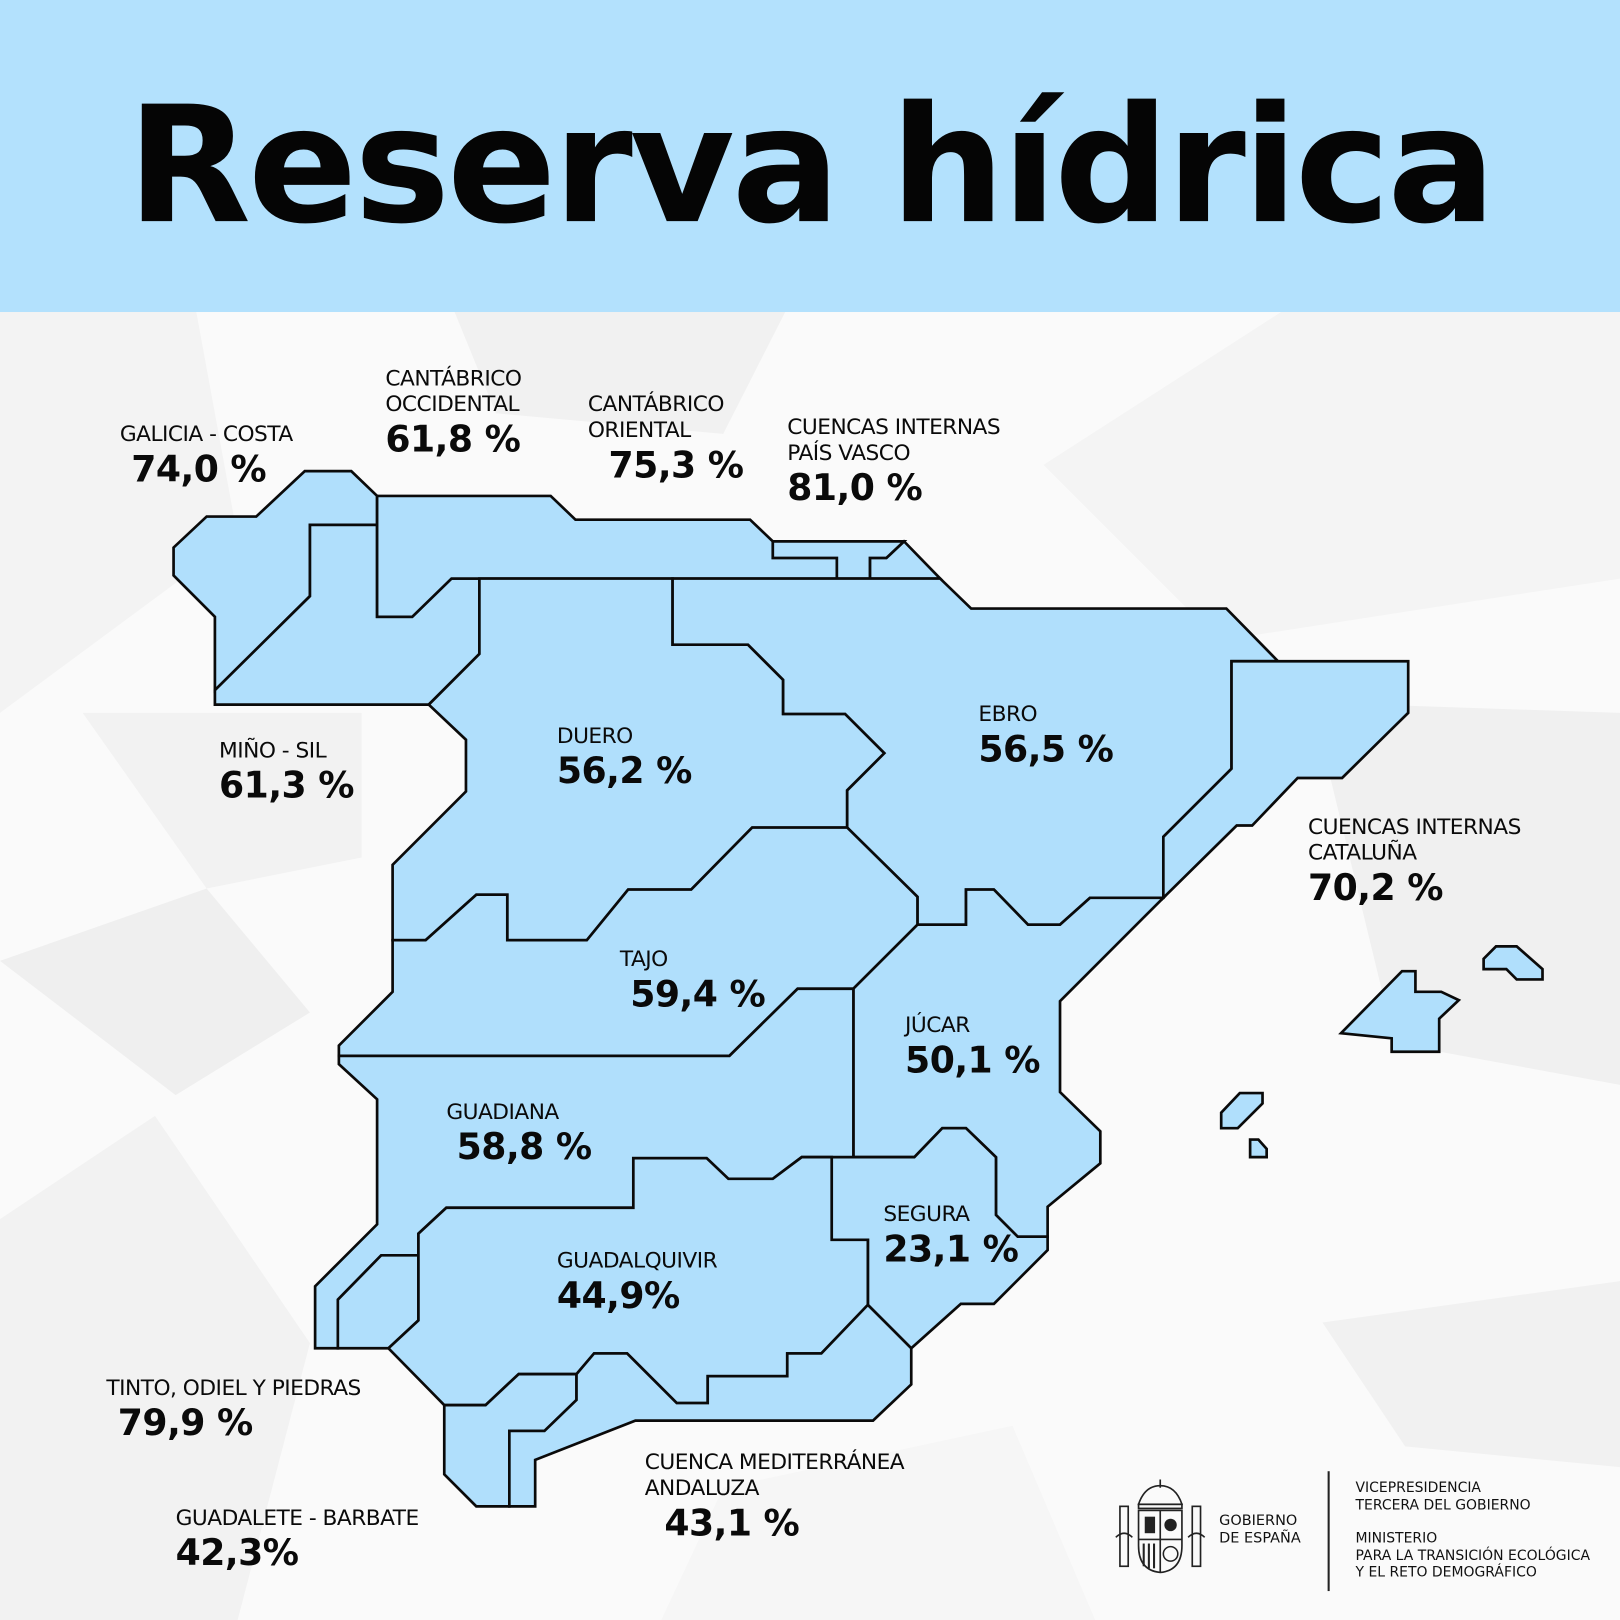 This screenshot has width=1620, height=1620. What do you see at coordinates (624, 758) in the screenshot?
I see `label-duero: DUERO 56,2 %` at bounding box center [624, 758].